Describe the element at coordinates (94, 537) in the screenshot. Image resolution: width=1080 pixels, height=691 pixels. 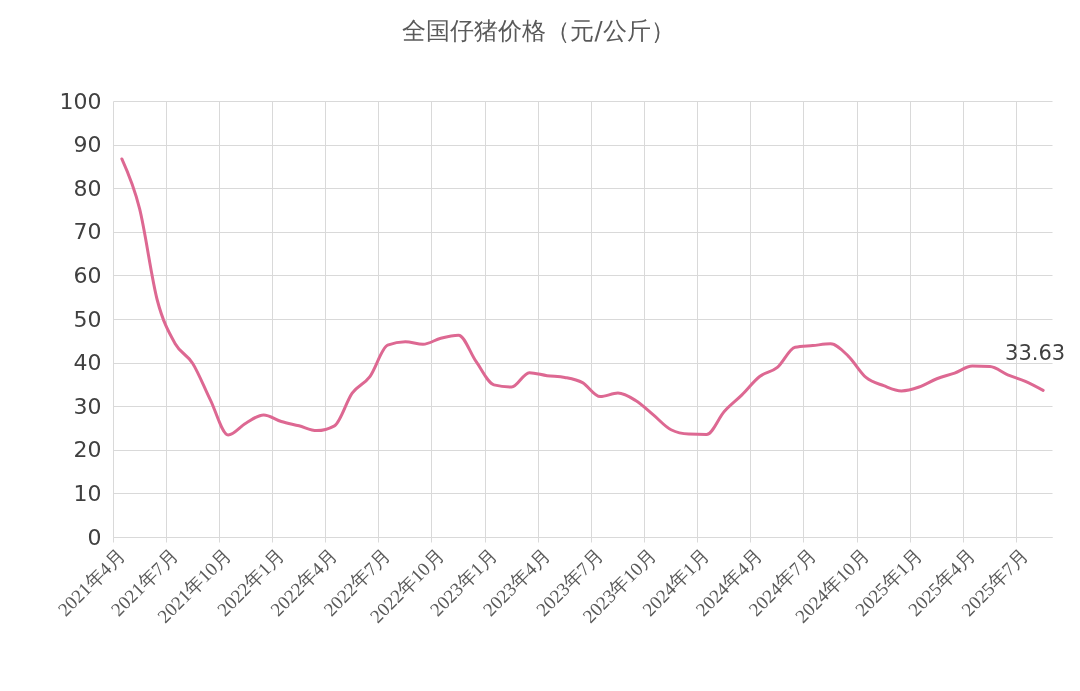
I see `y-tick-label: 0` at that location.